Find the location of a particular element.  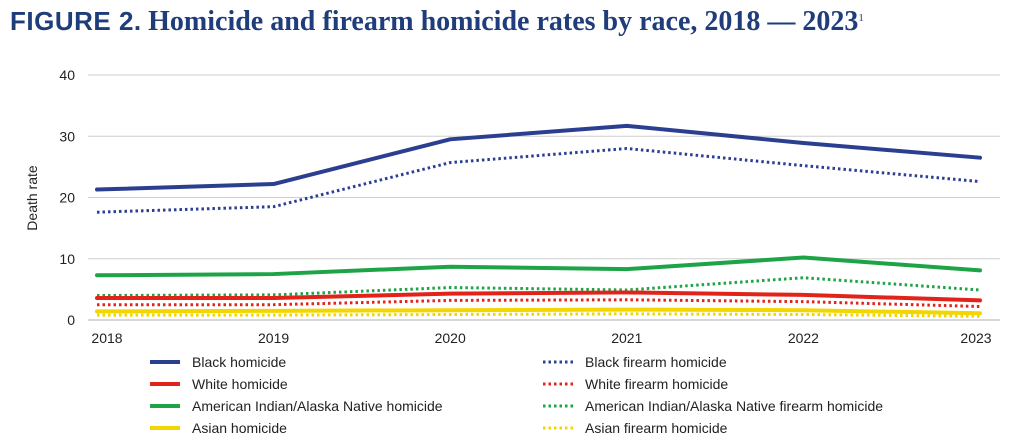

legend-item: Asian homicide is located at coordinates (218, 428).